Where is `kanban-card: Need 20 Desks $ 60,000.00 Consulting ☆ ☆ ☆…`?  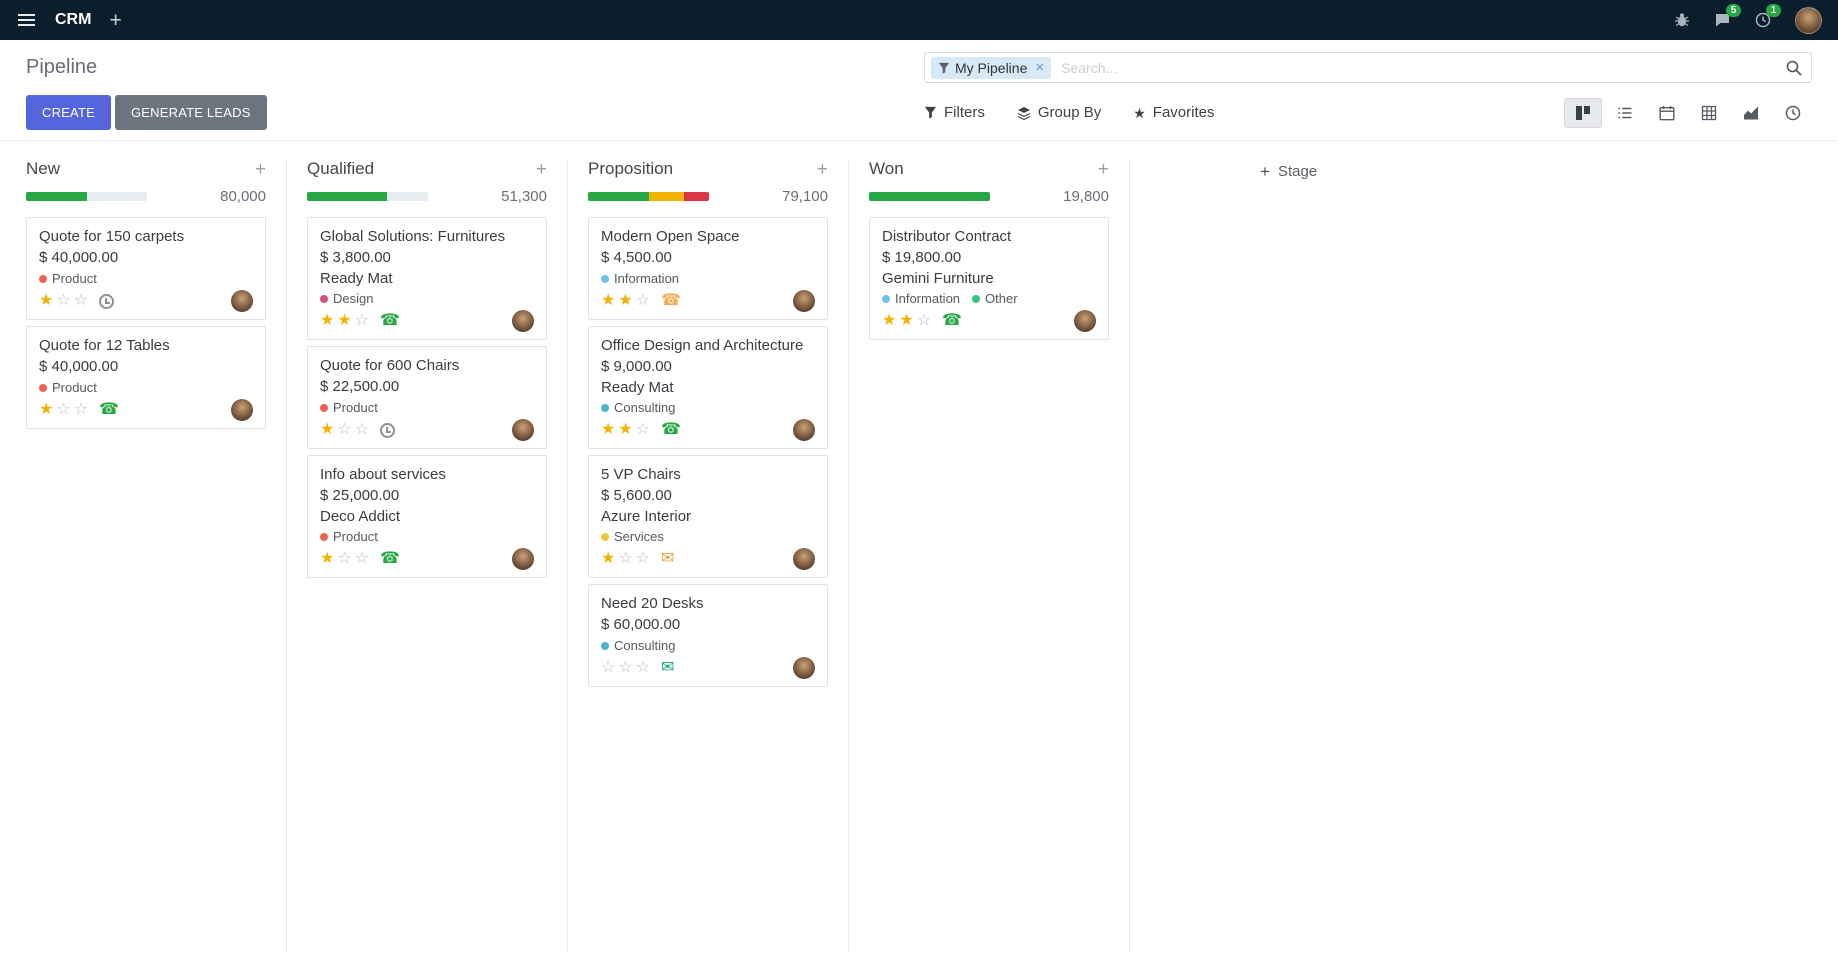
kanban-card: Need 20 Desks $ 60,000.00 Consulting ☆ ☆ ☆… is located at coordinates (708, 635).